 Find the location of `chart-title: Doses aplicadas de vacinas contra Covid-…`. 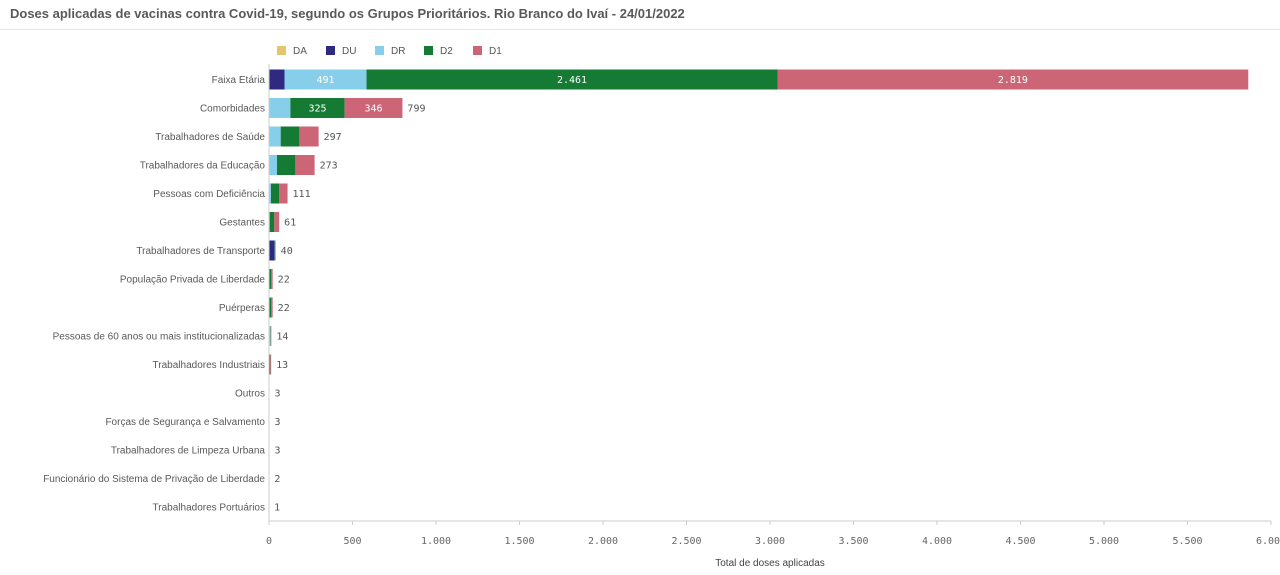

chart-title: Doses aplicadas de vacinas contra Covid-… is located at coordinates (347, 13).